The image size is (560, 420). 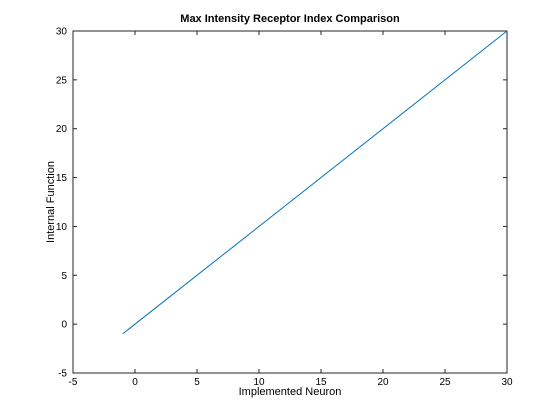 What do you see at coordinates (62, 80) in the screenshot?
I see `y-tick-label: 25` at bounding box center [62, 80].